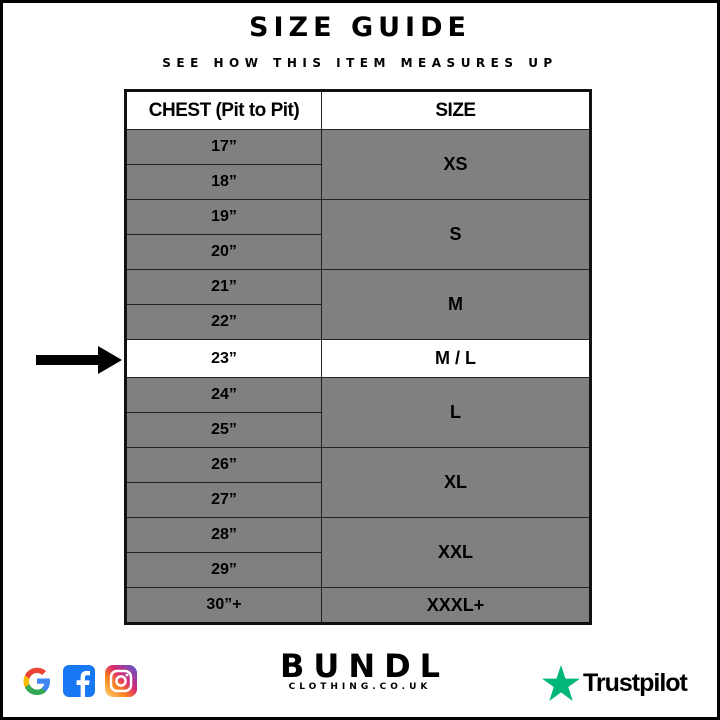 The height and width of the screenshot is (720, 720). Describe the element at coordinates (37, 681) in the screenshot. I see `google-icon` at that location.